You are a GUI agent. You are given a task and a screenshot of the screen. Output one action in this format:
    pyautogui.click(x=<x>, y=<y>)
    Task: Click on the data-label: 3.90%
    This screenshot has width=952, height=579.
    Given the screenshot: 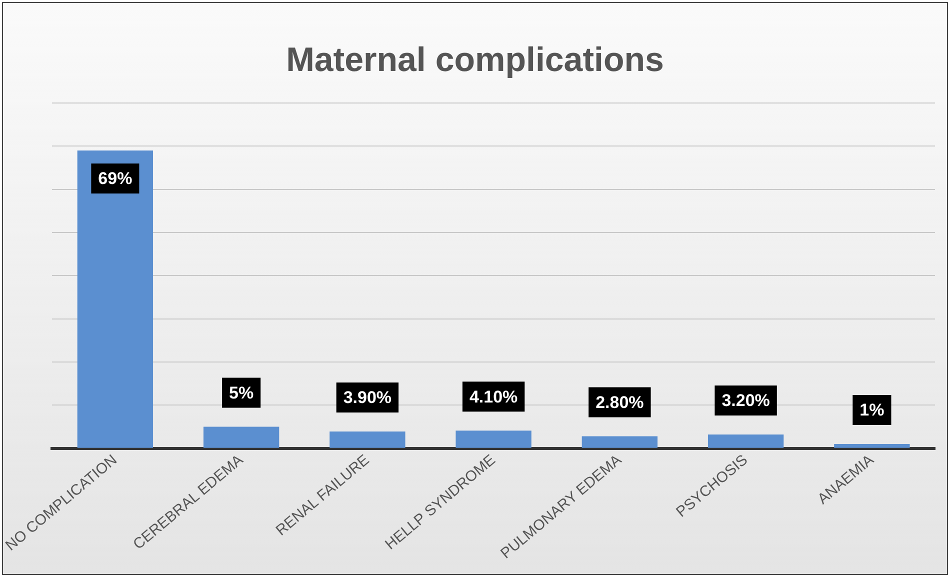 What is the action you would take?
    pyautogui.click(x=367, y=398)
    